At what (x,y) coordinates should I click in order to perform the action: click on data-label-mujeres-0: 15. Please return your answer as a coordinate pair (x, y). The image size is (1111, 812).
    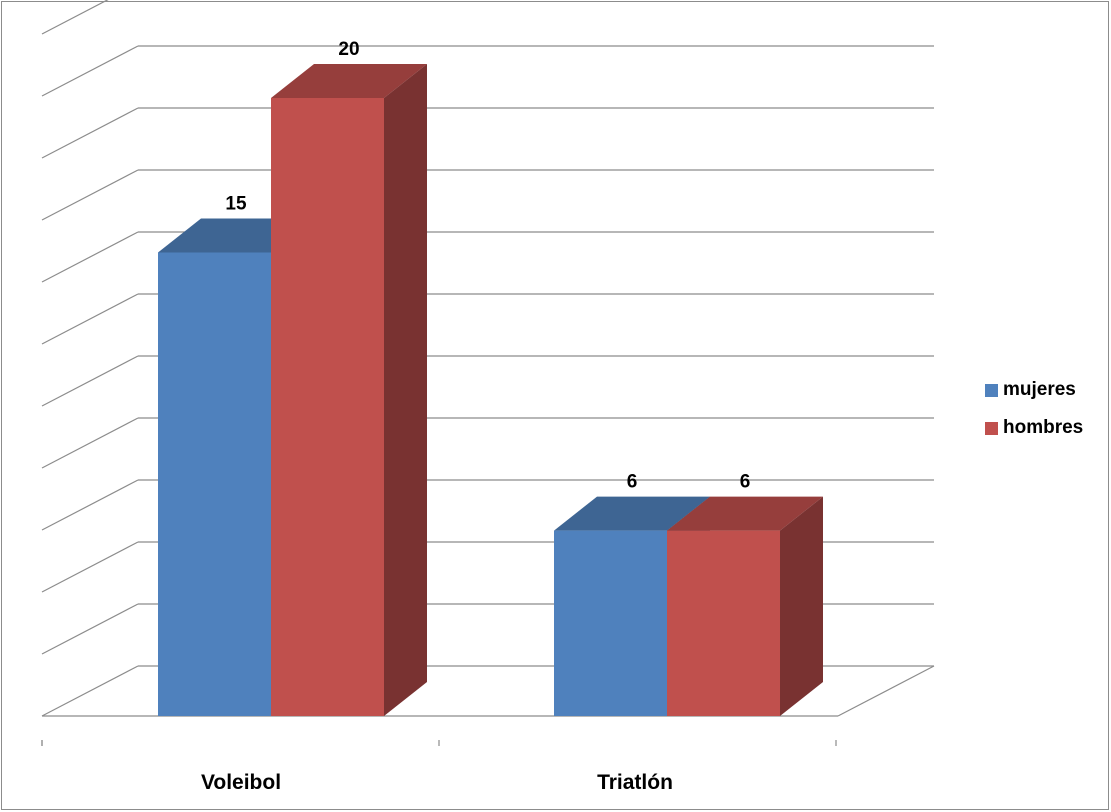
    Looking at the image, I should click on (236, 204).